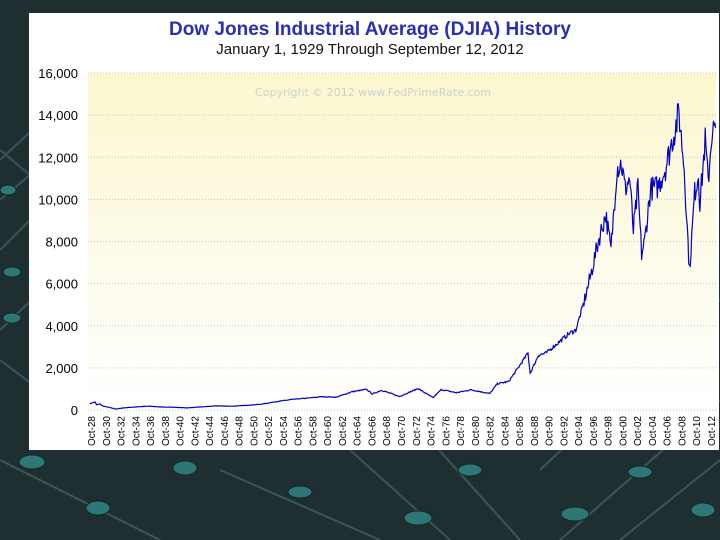  Describe the element at coordinates (712, 431) in the screenshot. I see `x-tick-label: Oct-12` at that location.